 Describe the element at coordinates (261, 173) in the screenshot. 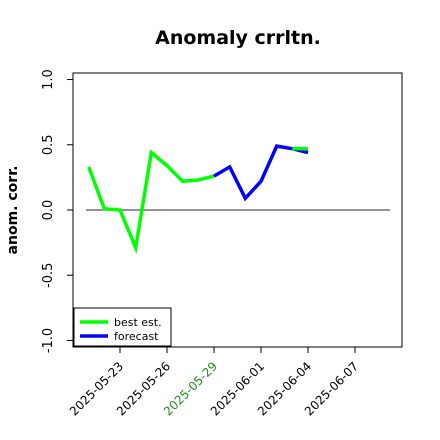

I see `series-line-forecast` at that location.